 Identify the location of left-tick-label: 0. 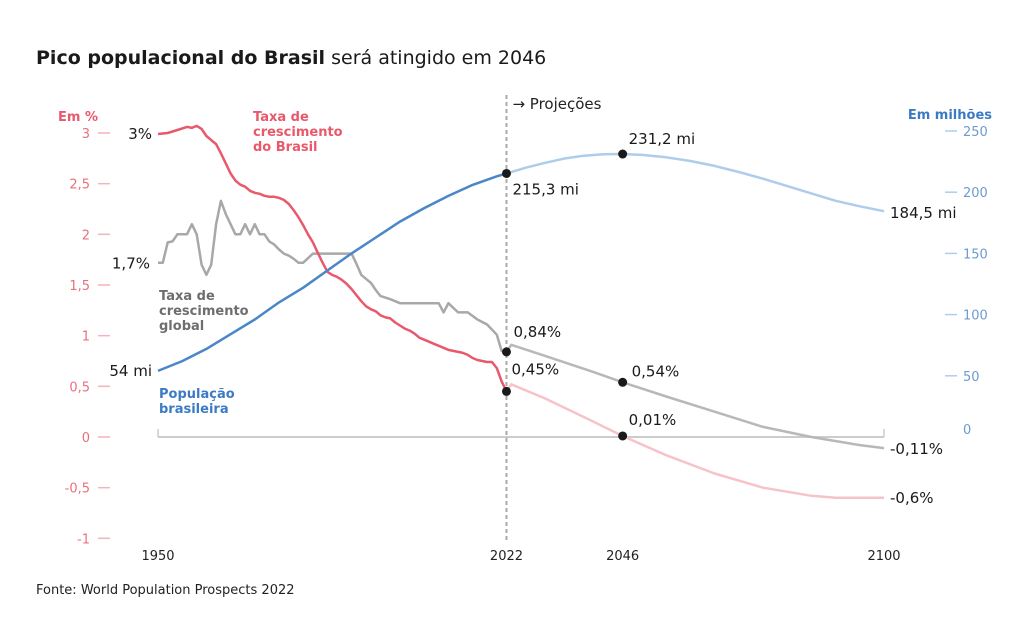
(86, 438).